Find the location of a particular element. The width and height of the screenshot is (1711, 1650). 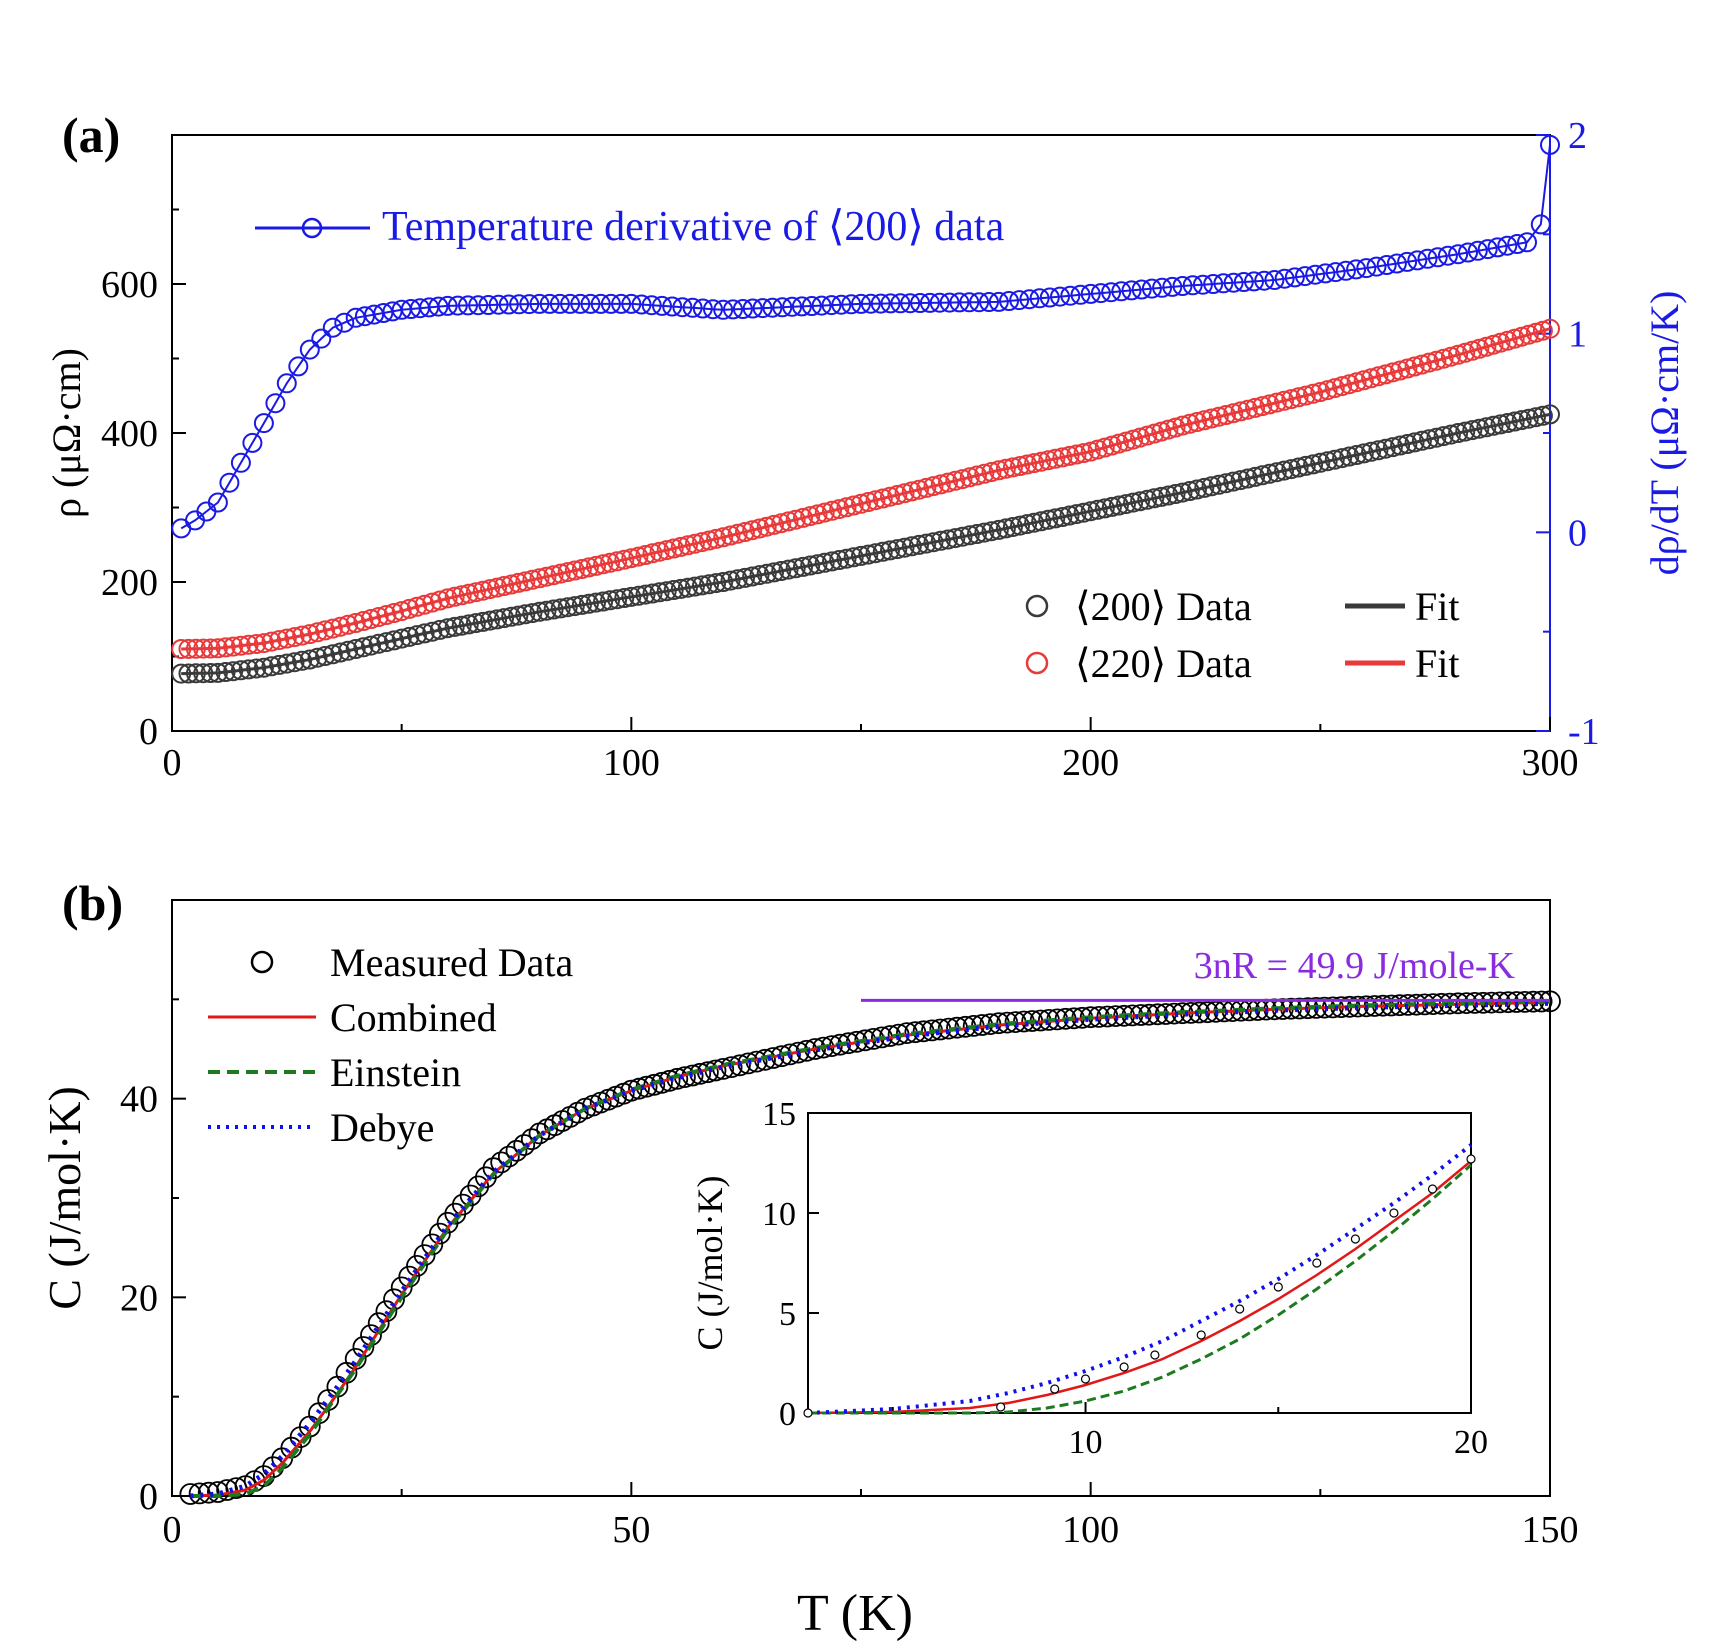

panel-b-x-tick-label: 150 is located at coordinates (1550, 1530).